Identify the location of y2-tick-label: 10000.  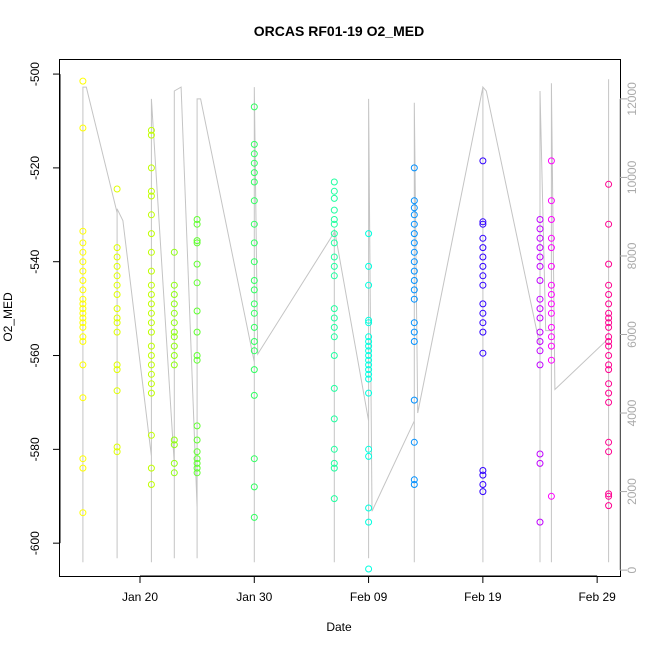
(632, 177).